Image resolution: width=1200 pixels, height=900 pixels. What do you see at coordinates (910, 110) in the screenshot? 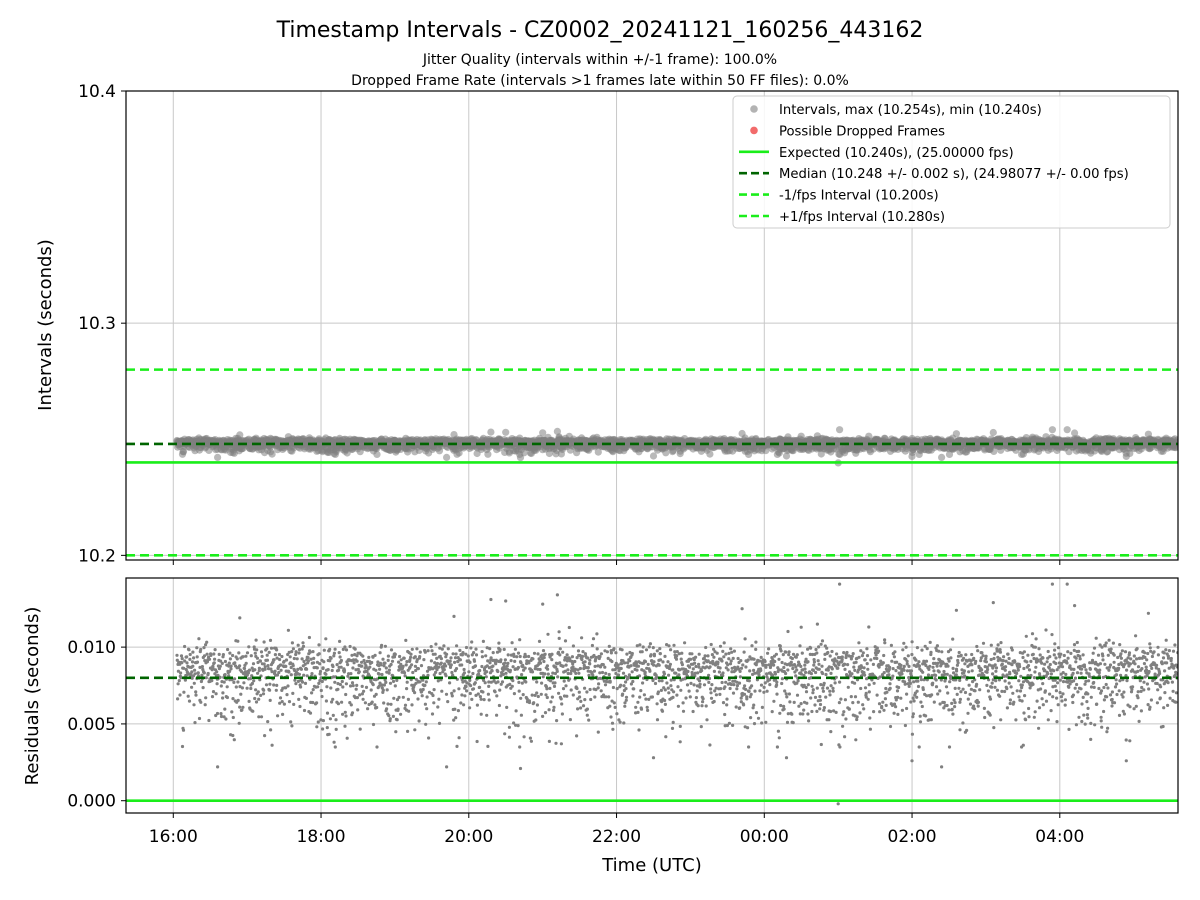
I see `legend-label: Intervals, max (10.254s), min (10.240s)` at bounding box center [910, 110].